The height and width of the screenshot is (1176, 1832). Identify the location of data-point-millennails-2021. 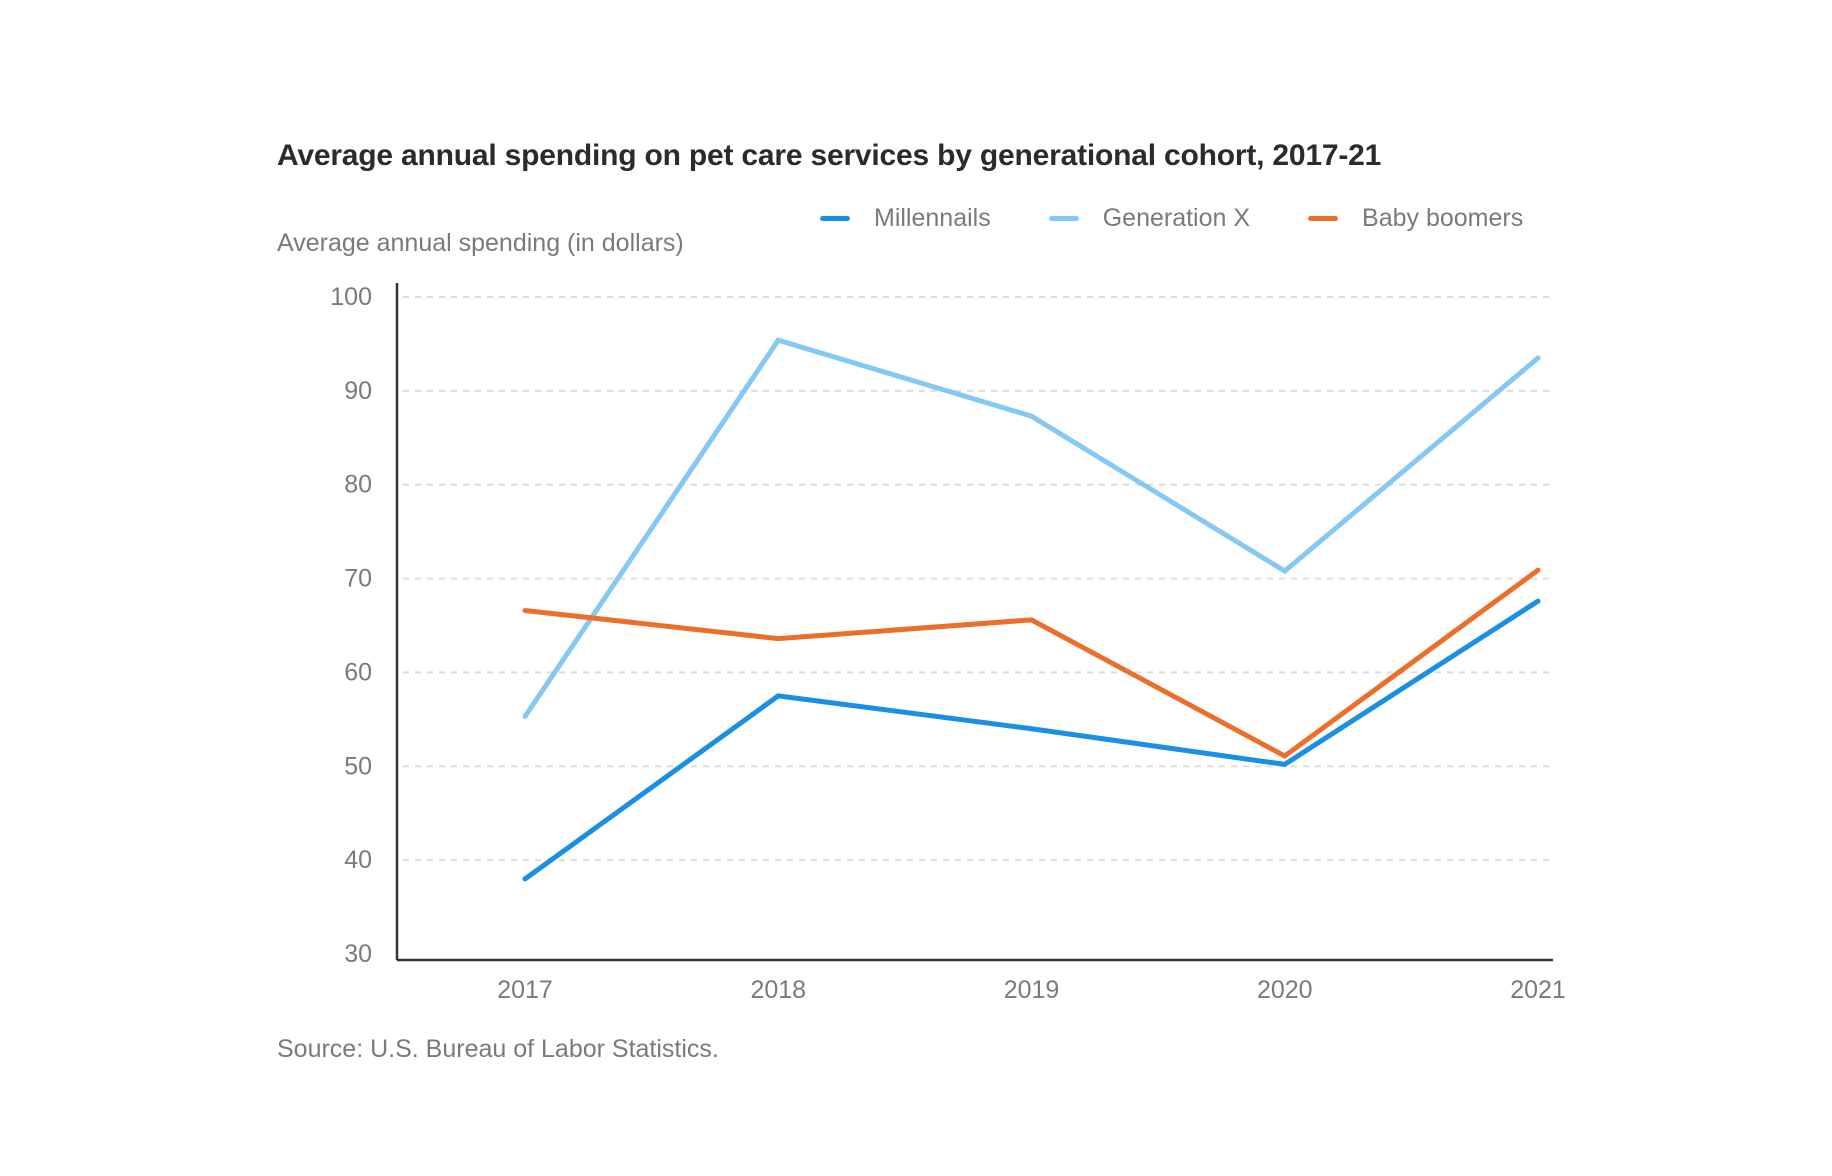
(1538, 601).